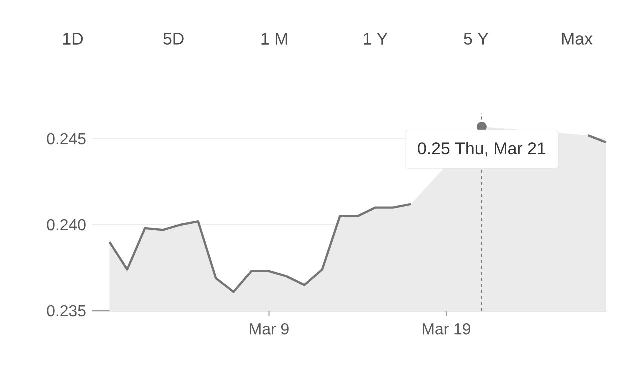 The width and height of the screenshot is (626, 386). What do you see at coordinates (174, 39) in the screenshot?
I see `text: 5D` at bounding box center [174, 39].